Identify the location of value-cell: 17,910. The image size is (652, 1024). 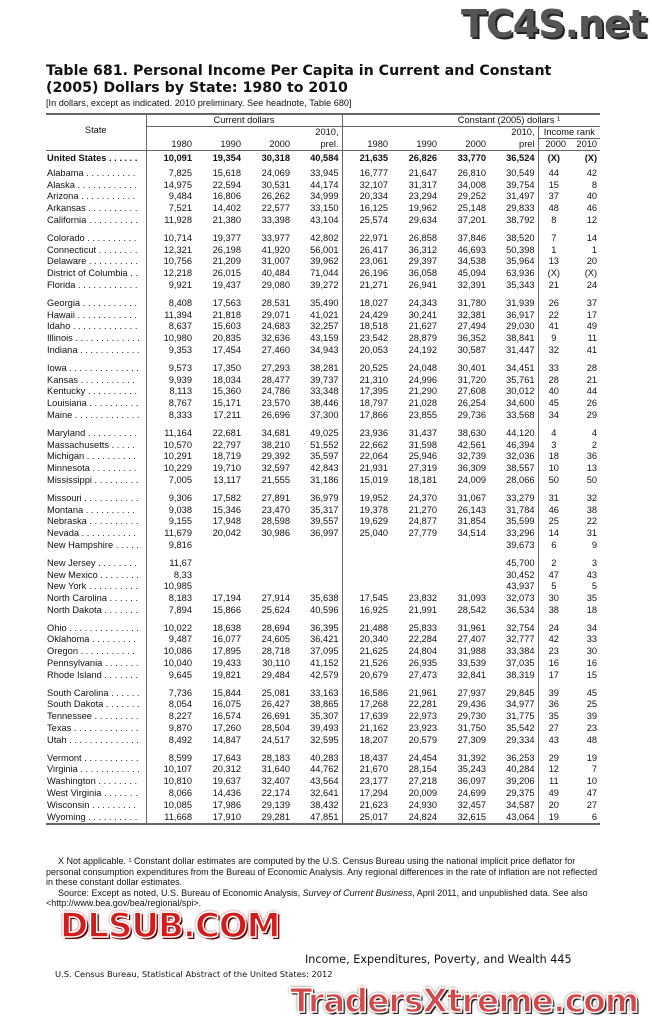
(219, 818).